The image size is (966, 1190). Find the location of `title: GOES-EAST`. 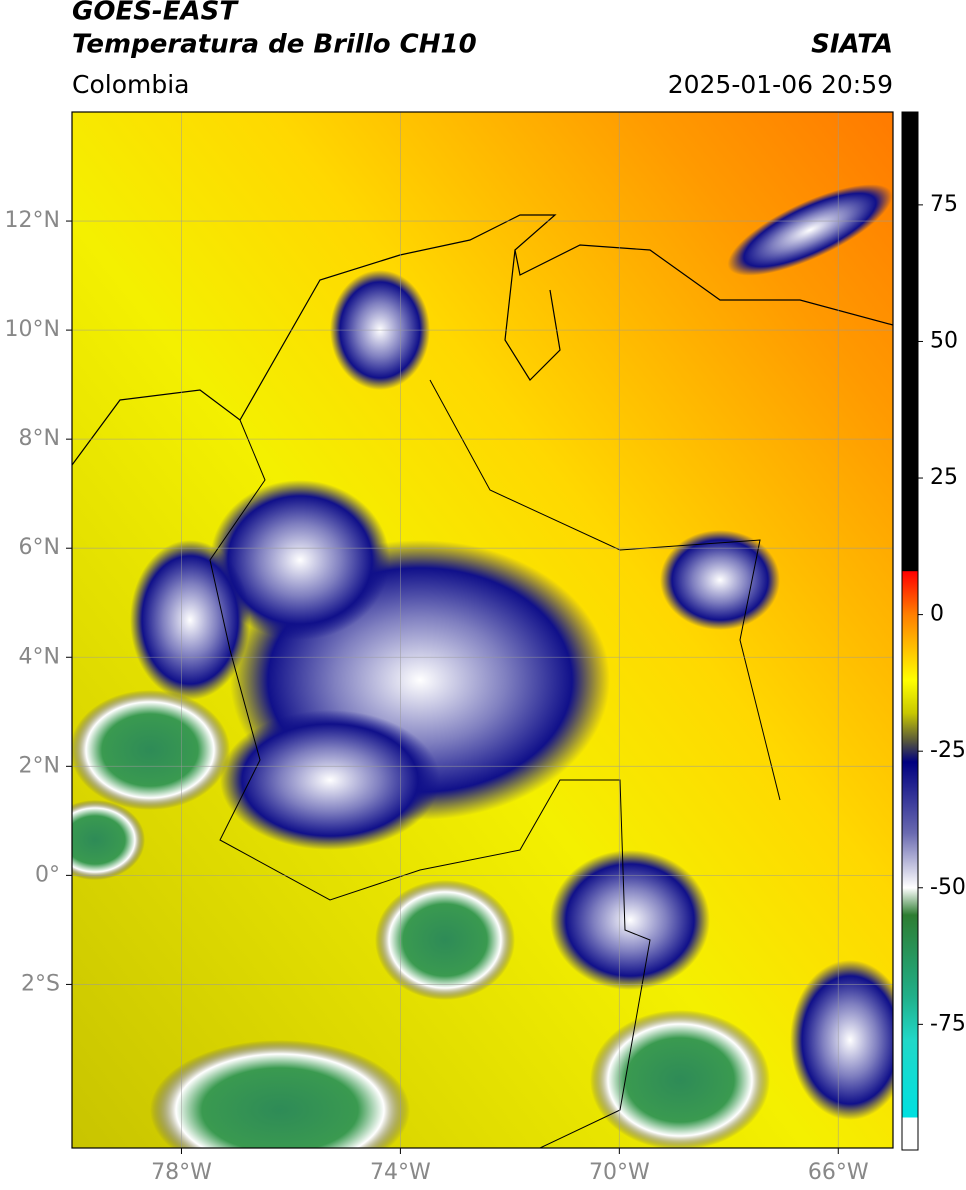

title: GOES-EAST is located at coordinates (155, 13).